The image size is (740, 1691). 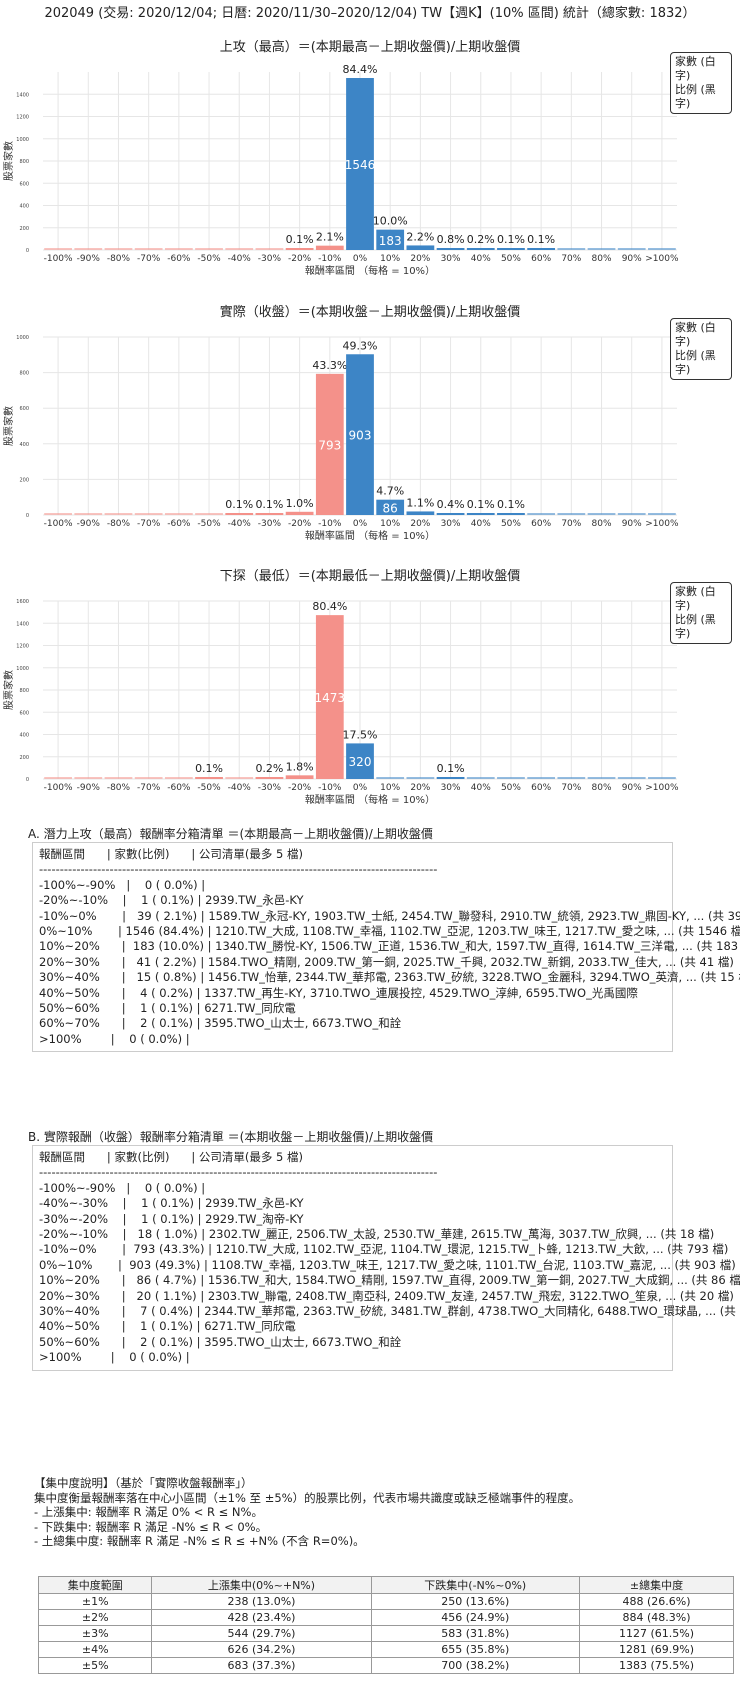 What do you see at coordinates (269, 768) in the screenshot?
I see `bar-percent-label: 0.2%` at bounding box center [269, 768].